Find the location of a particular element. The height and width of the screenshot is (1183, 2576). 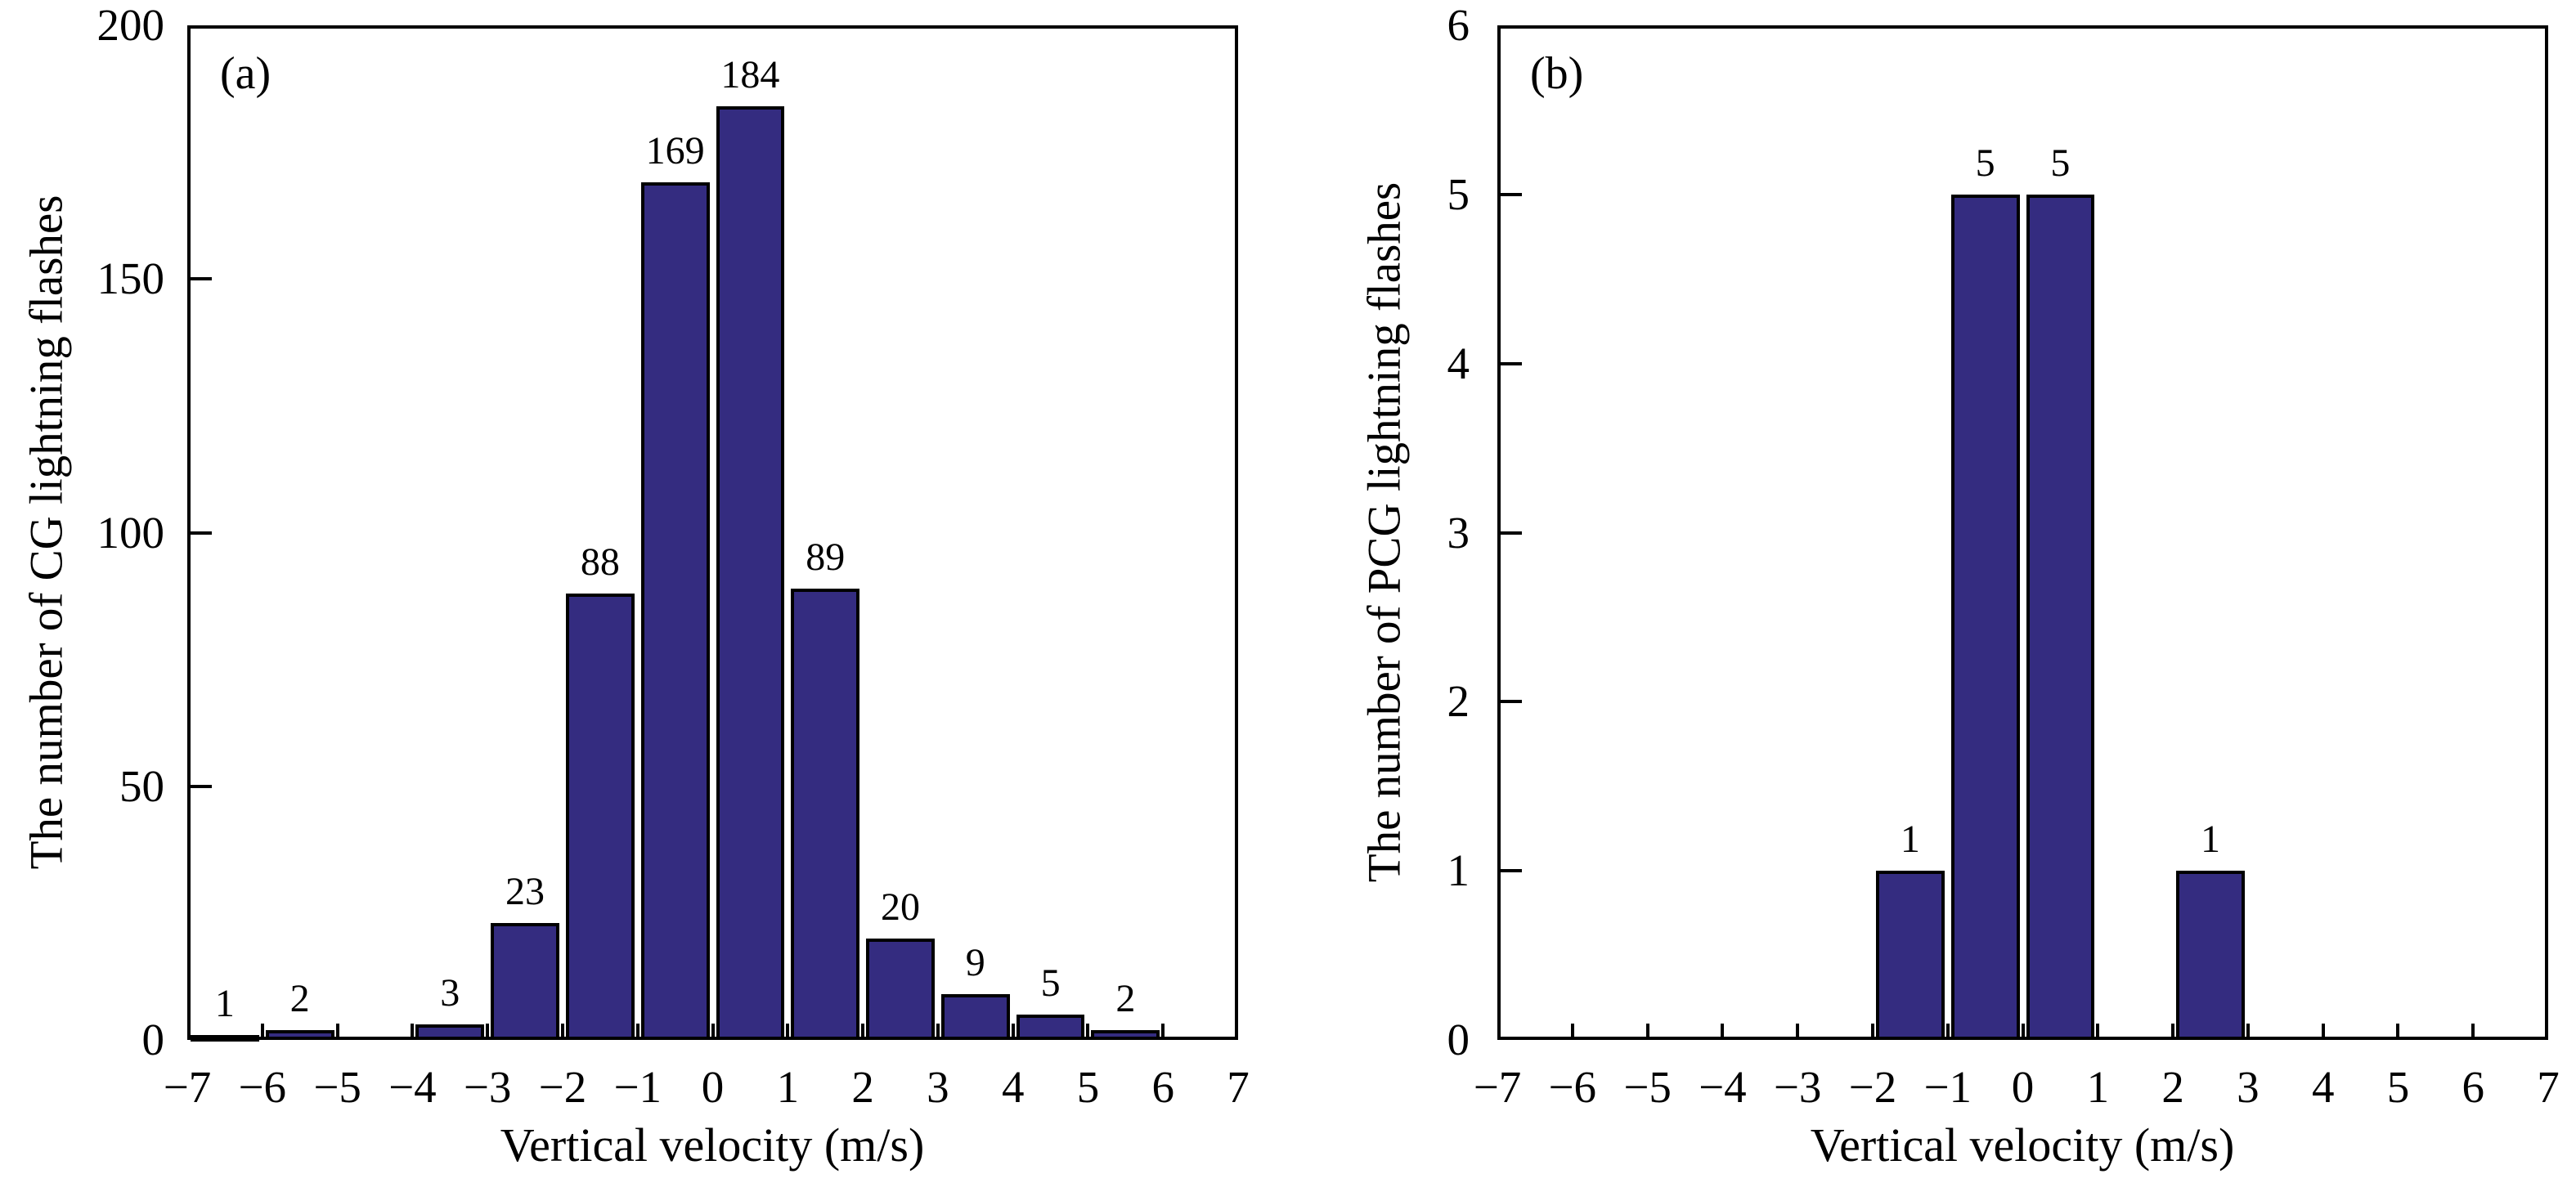

bar-value-label: 9 is located at coordinates (975, 963).